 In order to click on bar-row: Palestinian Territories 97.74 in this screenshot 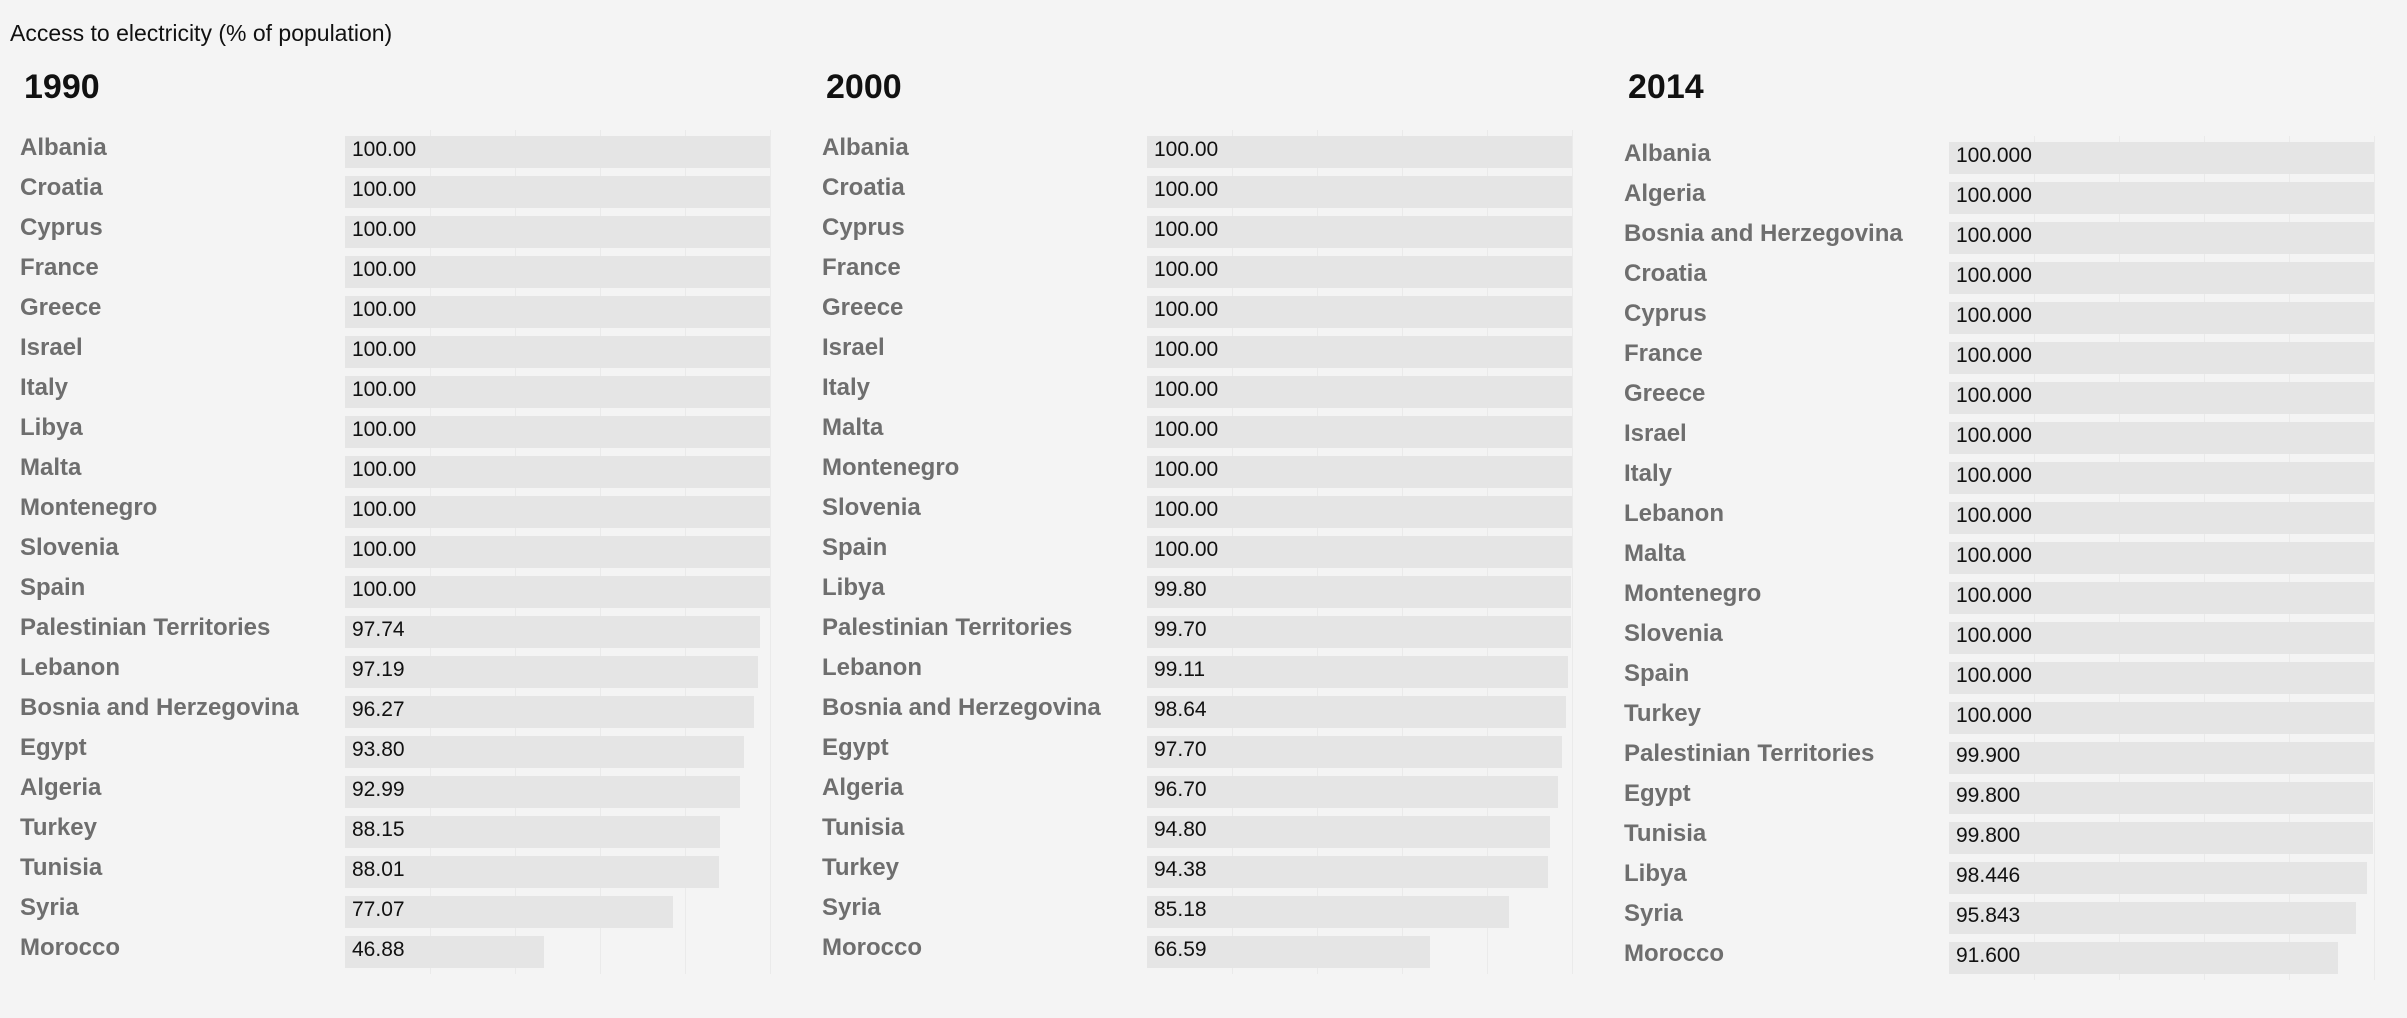, I will do `click(410, 630)`.